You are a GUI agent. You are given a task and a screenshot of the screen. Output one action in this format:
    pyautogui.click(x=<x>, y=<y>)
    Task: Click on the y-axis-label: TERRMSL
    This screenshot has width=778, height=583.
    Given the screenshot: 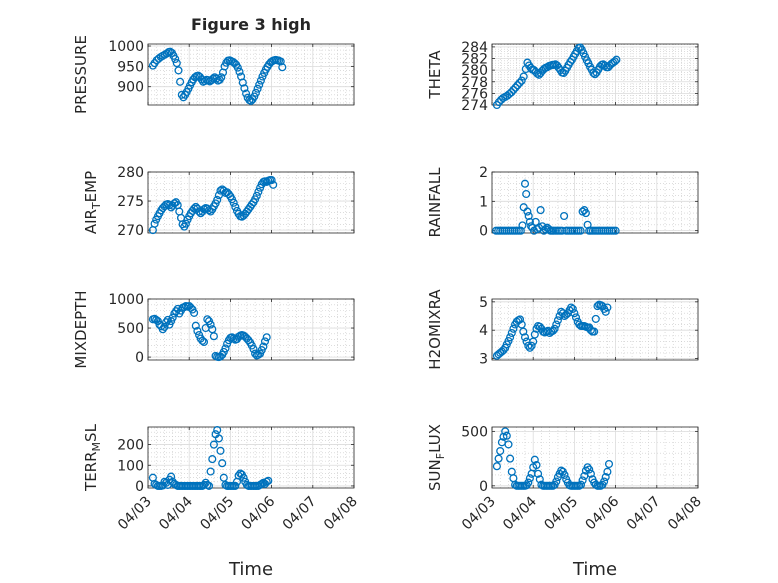 What is the action you would take?
    pyautogui.click(x=92, y=457)
    